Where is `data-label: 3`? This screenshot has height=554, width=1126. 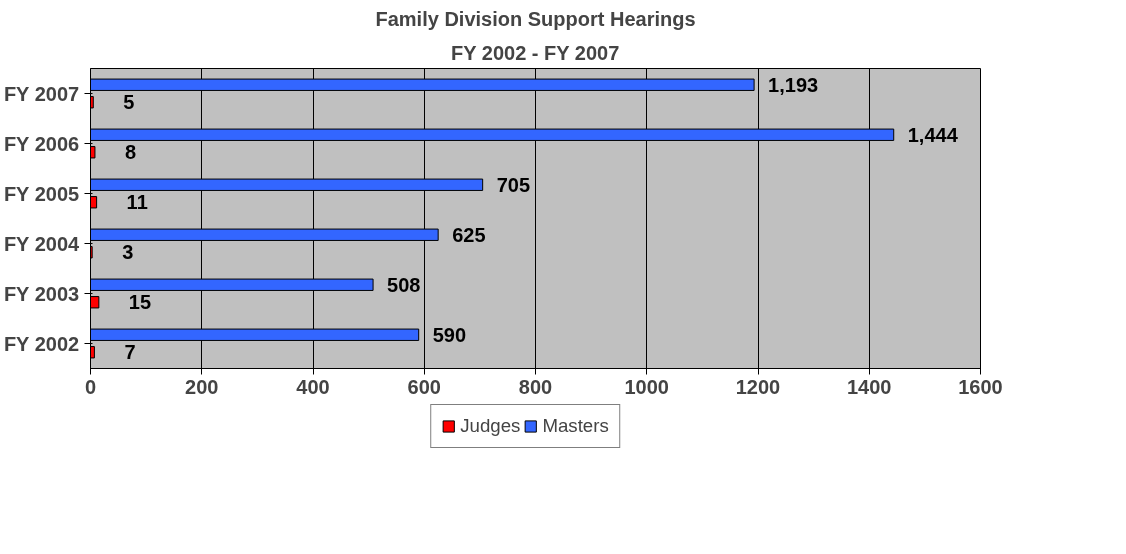
data-label: 3 is located at coordinates (128, 252).